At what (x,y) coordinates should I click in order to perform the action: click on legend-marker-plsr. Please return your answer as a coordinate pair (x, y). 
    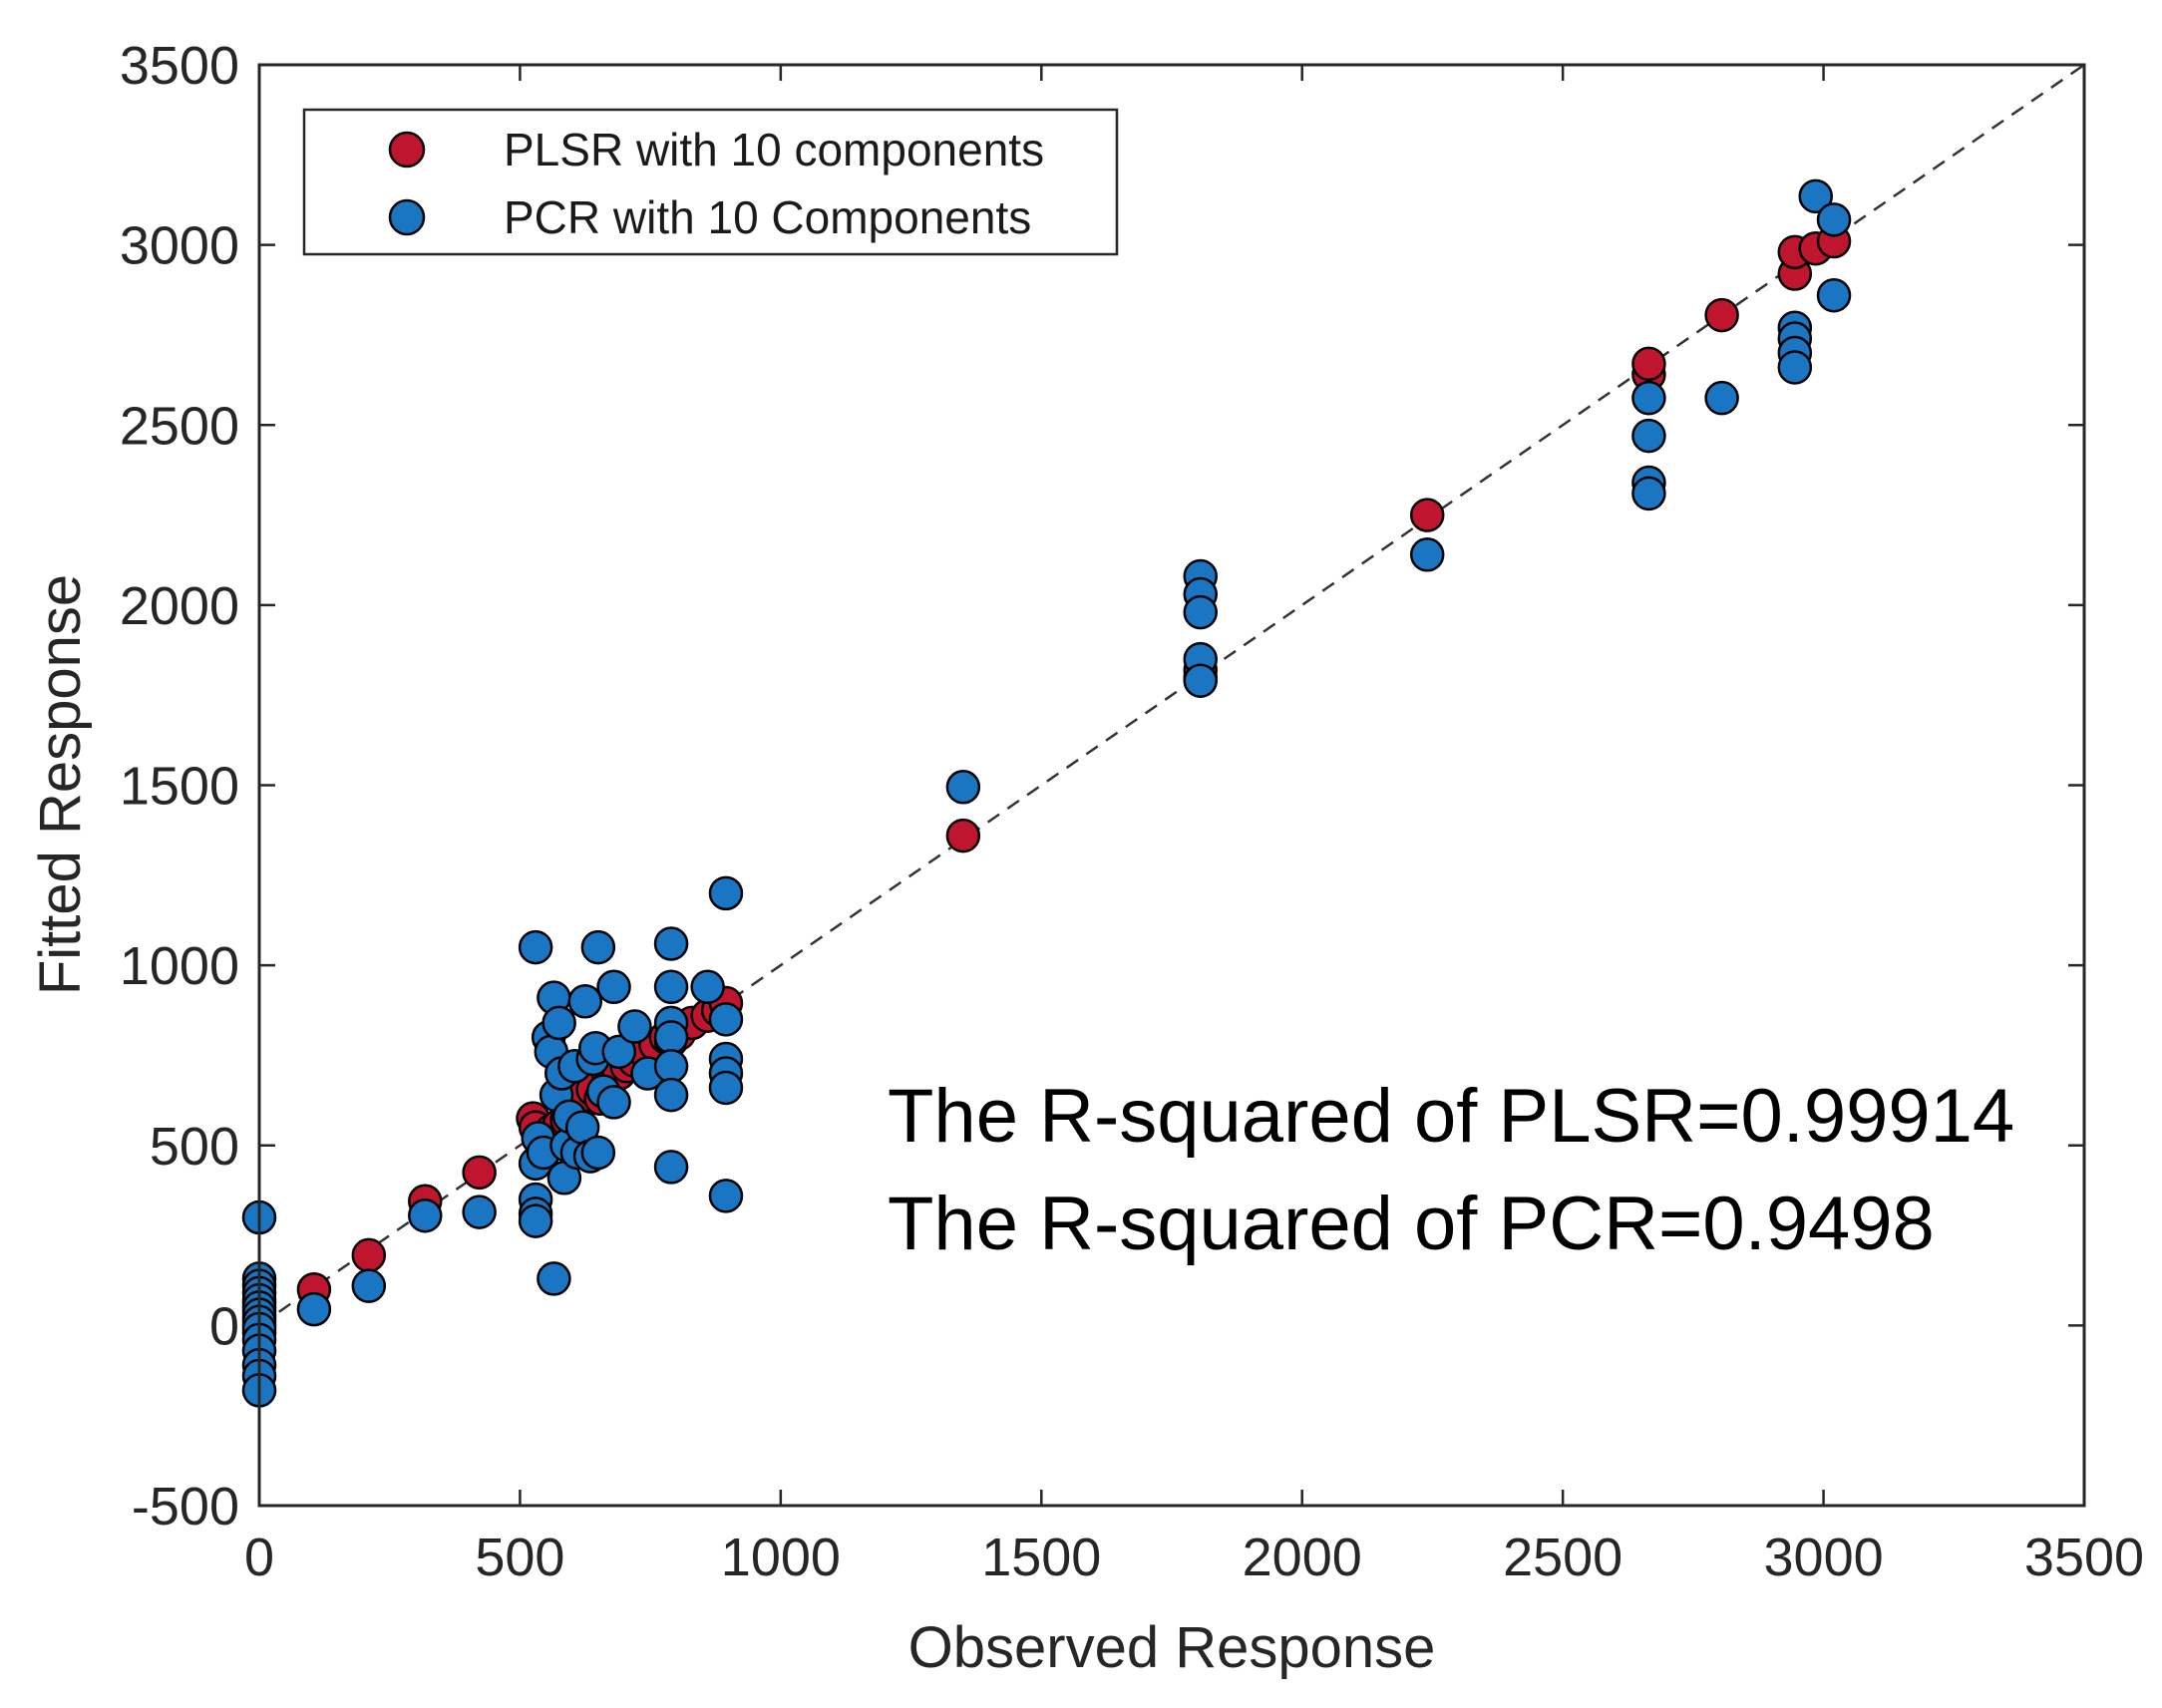
    Looking at the image, I should click on (407, 150).